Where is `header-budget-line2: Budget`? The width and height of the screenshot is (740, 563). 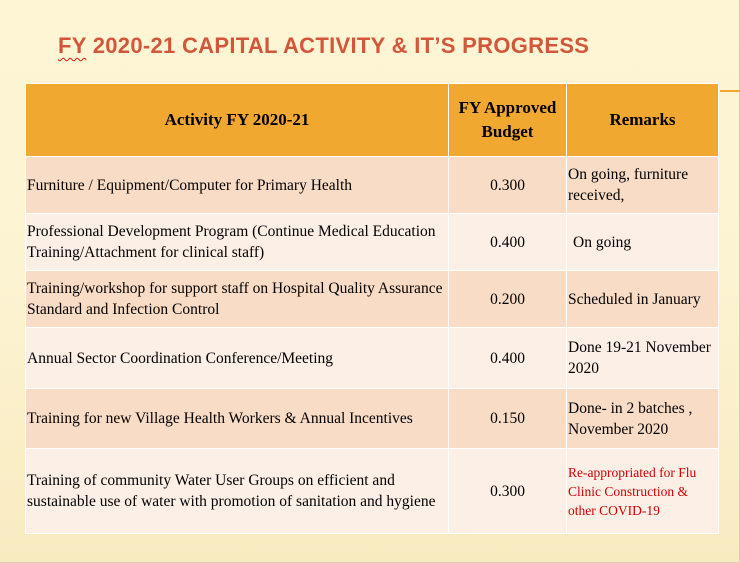 header-budget-line2: Budget is located at coordinates (507, 131).